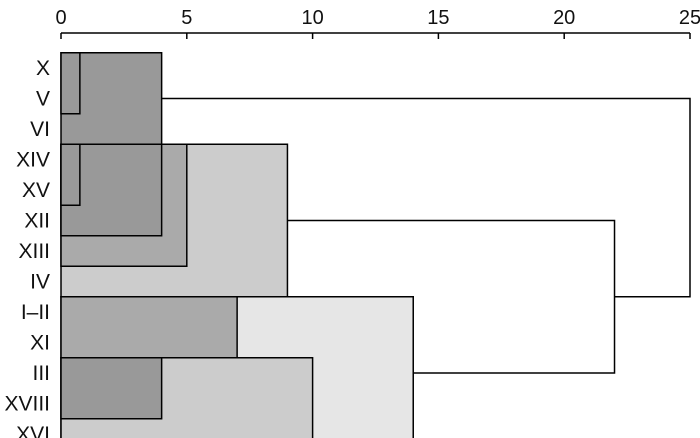  Describe the element at coordinates (41, 373) in the screenshot. I see `leaf-label: III` at that location.